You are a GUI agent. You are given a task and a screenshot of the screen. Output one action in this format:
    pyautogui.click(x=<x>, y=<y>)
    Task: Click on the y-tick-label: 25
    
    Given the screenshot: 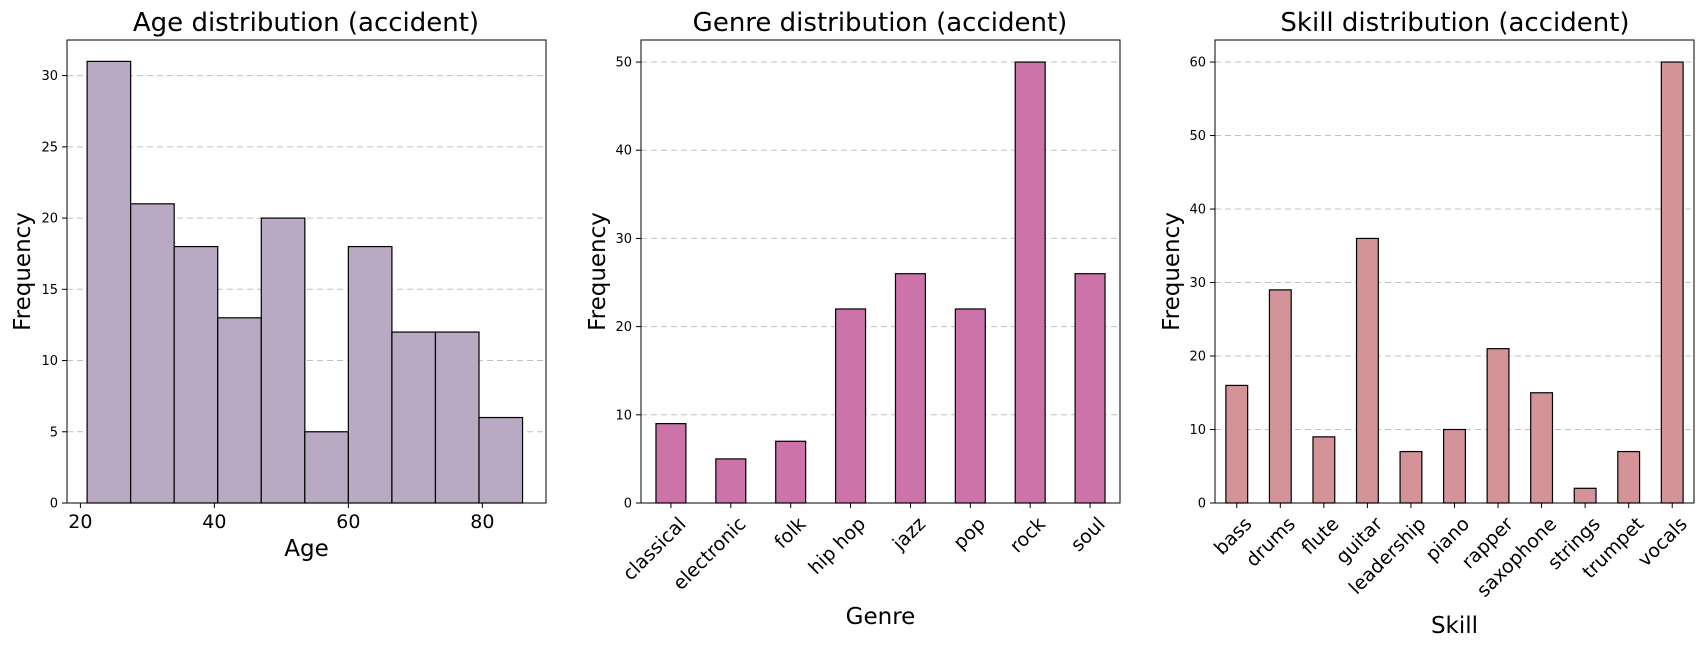 What is the action you would take?
    pyautogui.click(x=49, y=147)
    